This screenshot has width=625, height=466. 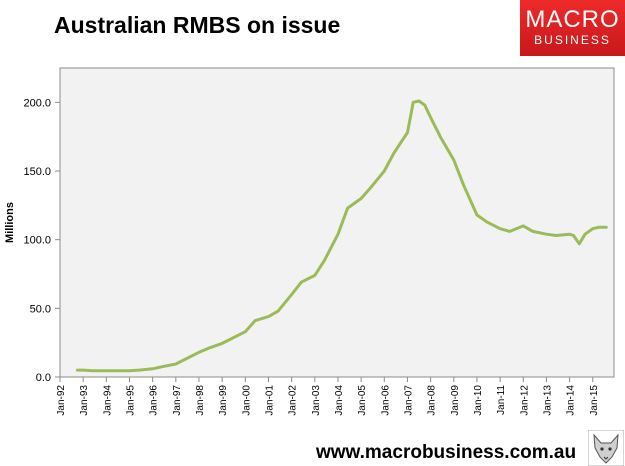 What do you see at coordinates (61, 400) in the screenshot?
I see `x-tick-label: Jan-92` at bounding box center [61, 400].